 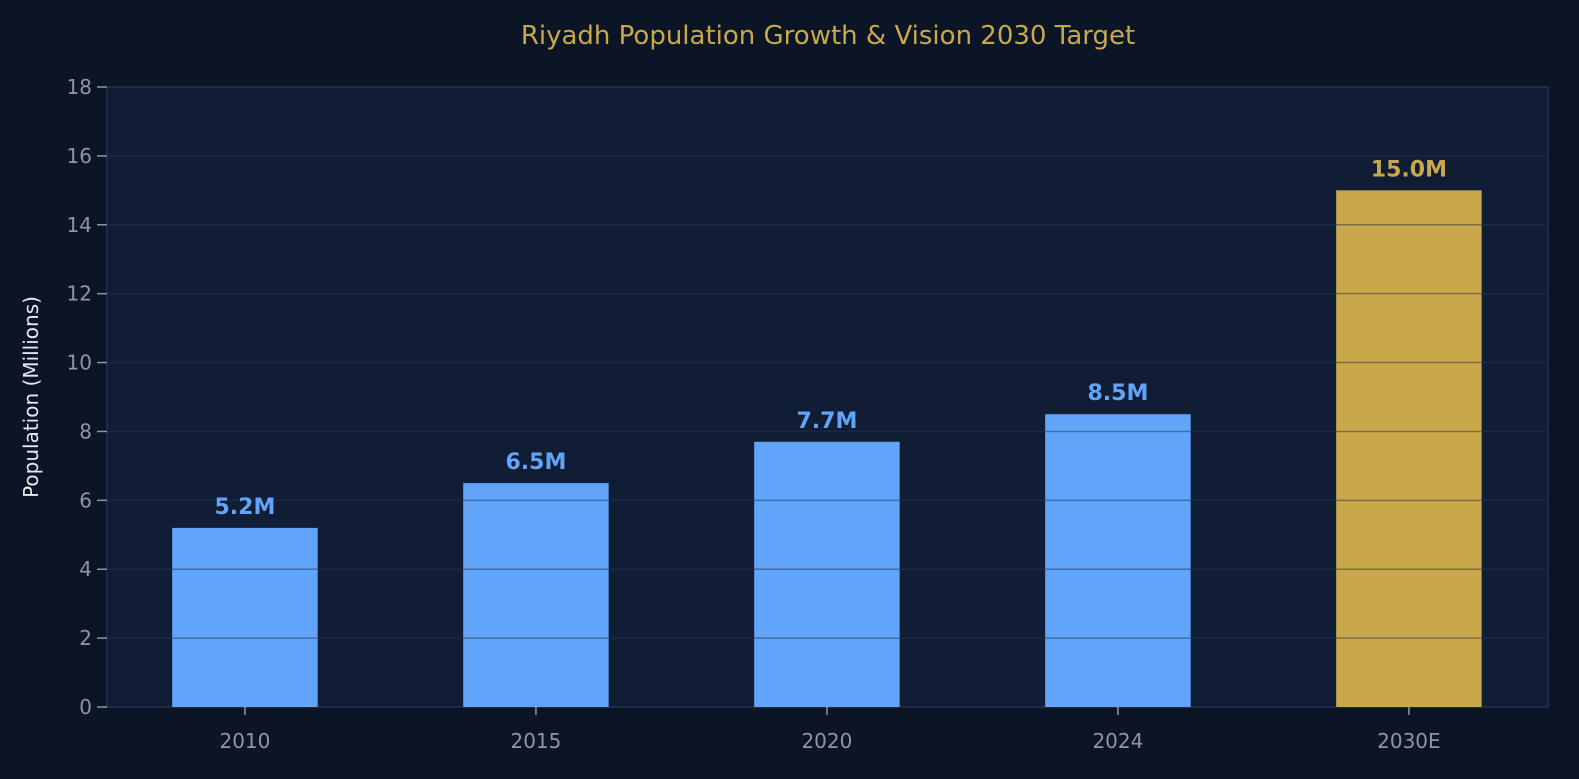 I want to click on y-tick-label: 2, so click(x=85, y=638).